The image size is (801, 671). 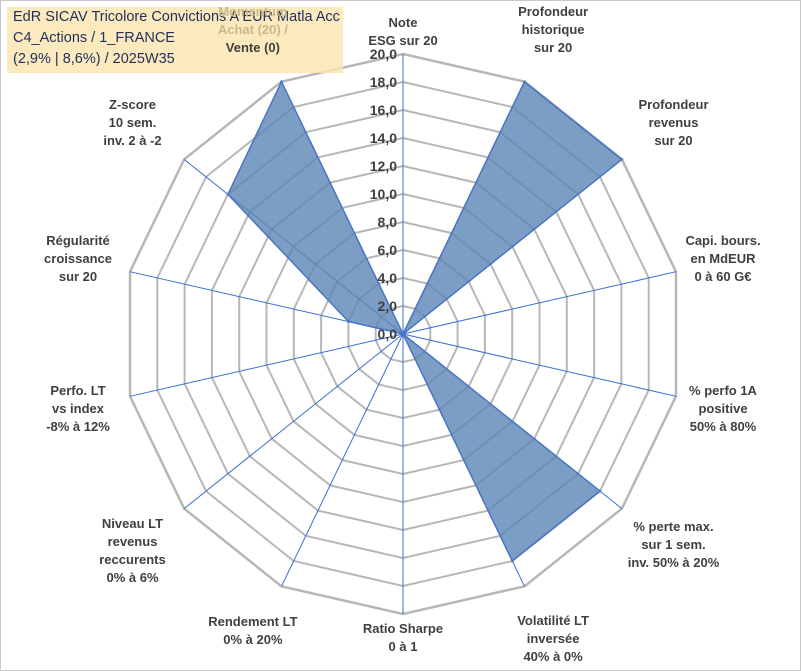 I want to click on tick-label: 18,0, so click(x=383, y=82).